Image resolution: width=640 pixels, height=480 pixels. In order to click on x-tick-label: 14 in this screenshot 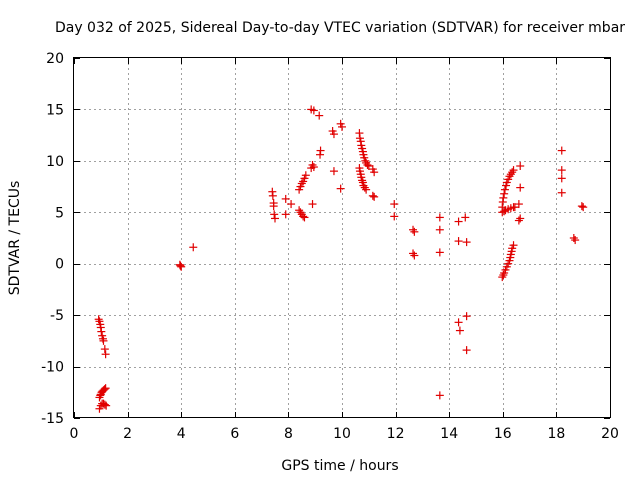, I will do `click(449, 434)`.